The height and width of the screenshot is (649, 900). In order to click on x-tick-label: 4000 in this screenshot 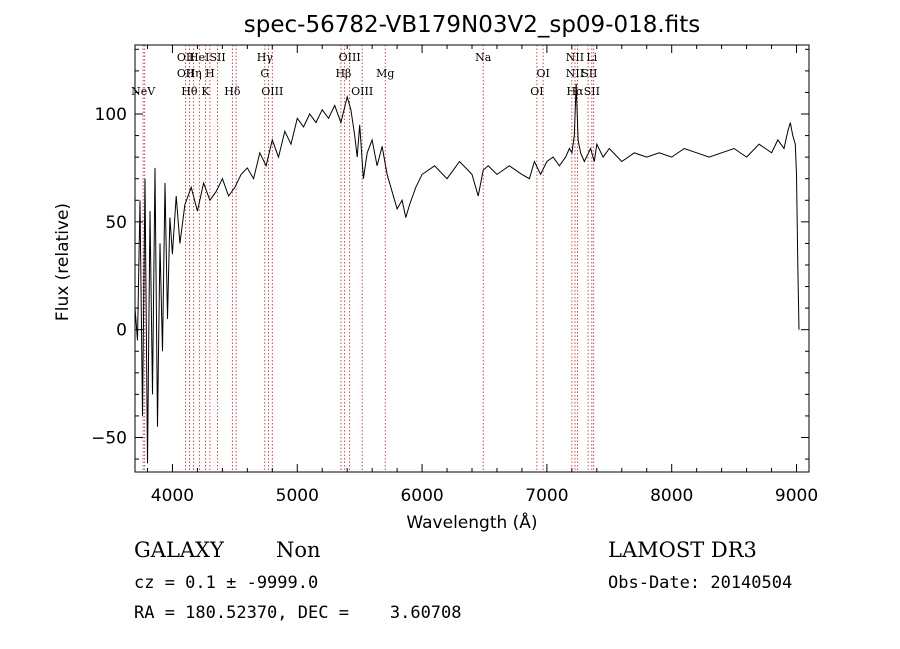, I will do `click(172, 496)`.